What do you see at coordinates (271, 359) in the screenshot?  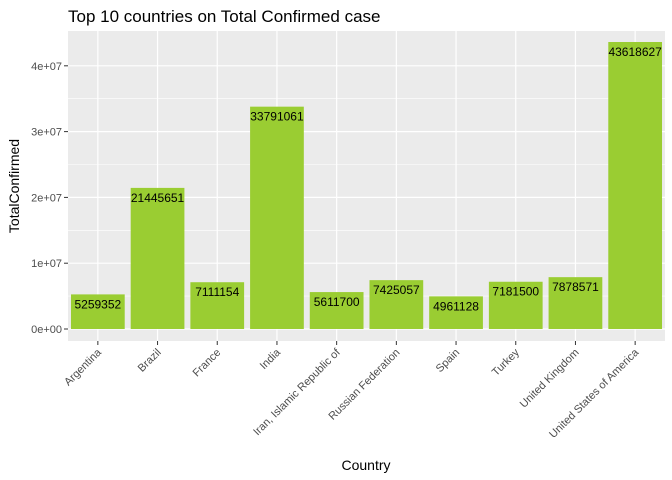 I see `x-tick-label: India` at bounding box center [271, 359].